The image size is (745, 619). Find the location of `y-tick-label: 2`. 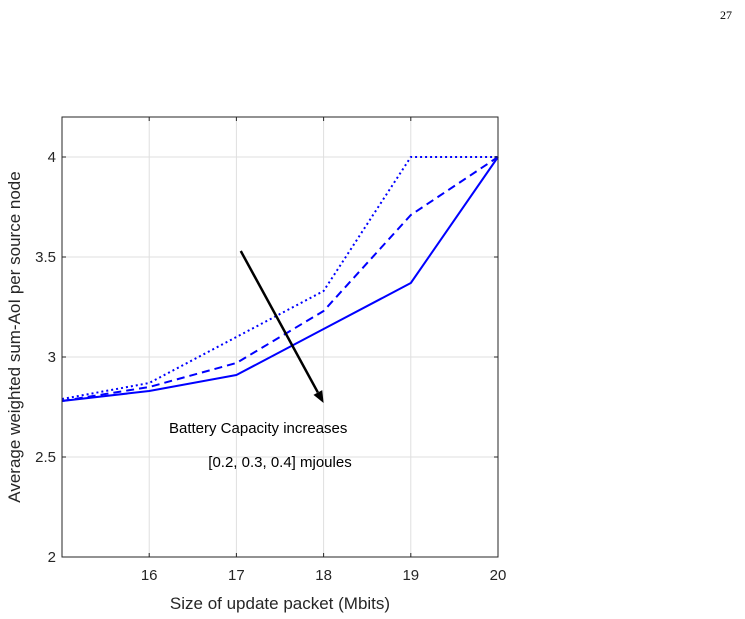

y-tick-label: 2 is located at coordinates (52, 557).